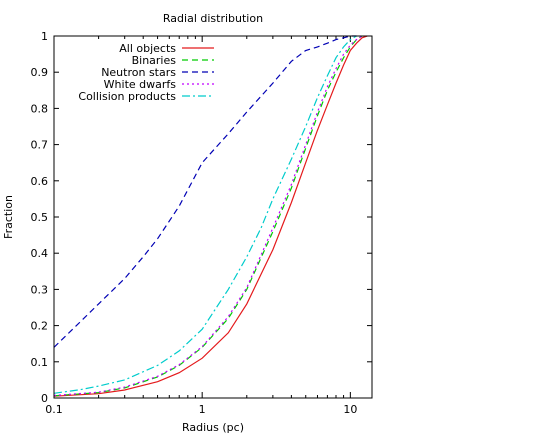 This screenshot has width=545, height=440. Describe the element at coordinates (44, 36) in the screenshot. I see `y-tick-label: 1` at that location.